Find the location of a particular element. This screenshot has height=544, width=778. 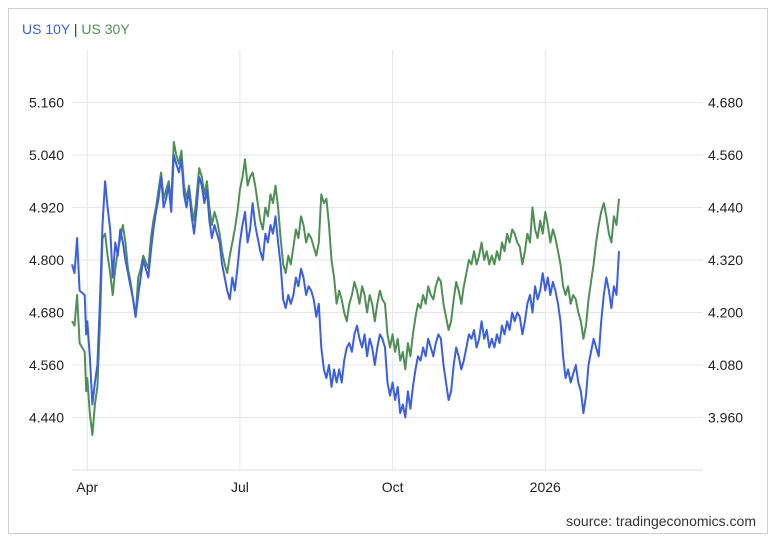

left-tick-label: 4.440 is located at coordinates (46, 418).